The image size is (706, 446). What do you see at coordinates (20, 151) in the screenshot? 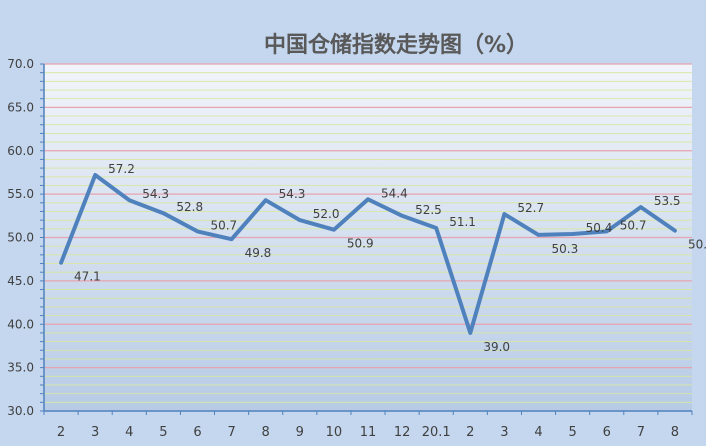
I see `y-tick-label: 60.0` at bounding box center [20, 151].